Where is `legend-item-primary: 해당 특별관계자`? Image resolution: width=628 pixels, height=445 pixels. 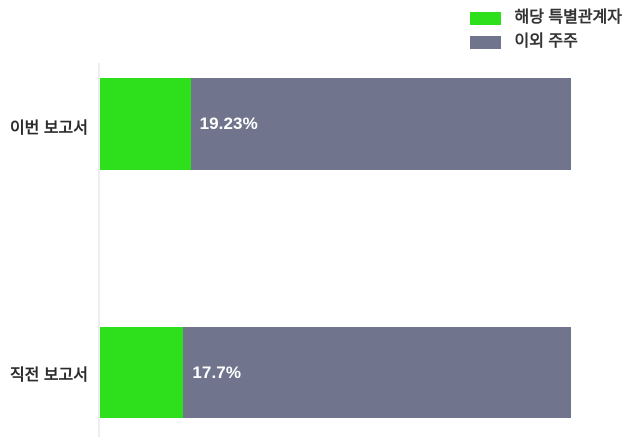
legend-item-primary: 해당 특별관계자 is located at coordinates (546, 18).